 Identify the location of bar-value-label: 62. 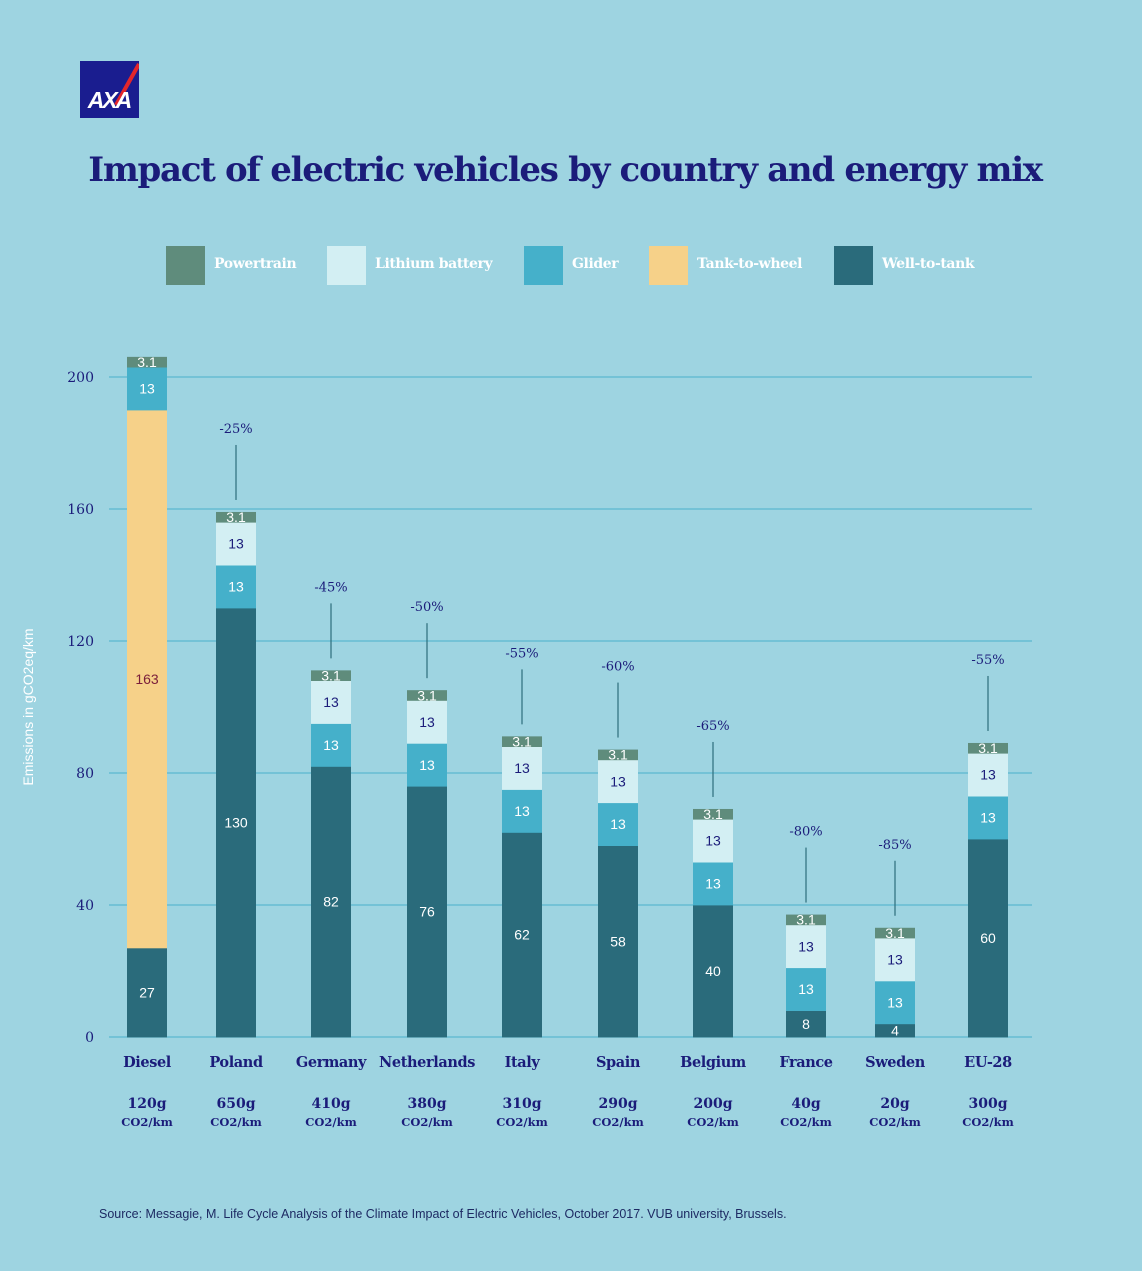
(522, 935).